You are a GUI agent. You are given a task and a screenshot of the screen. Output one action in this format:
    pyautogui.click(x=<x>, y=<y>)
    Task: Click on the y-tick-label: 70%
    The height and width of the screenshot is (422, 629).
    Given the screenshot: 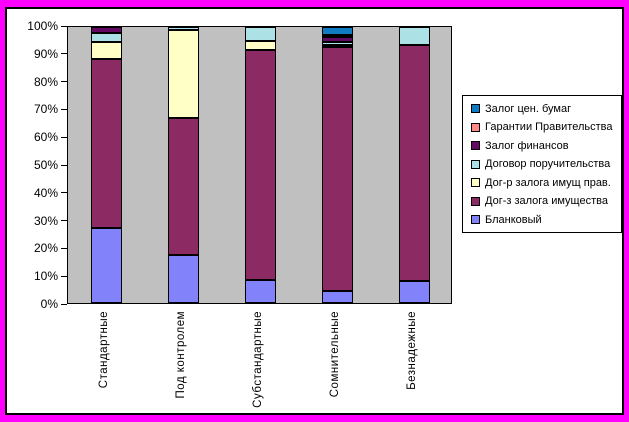 What is the action you would take?
    pyautogui.click(x=45, y=109)
    